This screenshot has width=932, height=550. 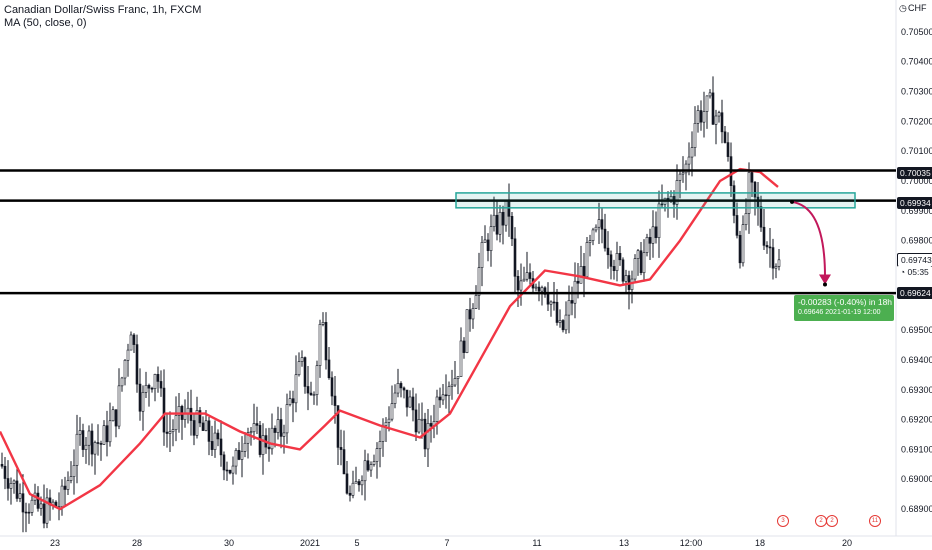 What do you see at coordinates (914, 203) in the screenshot?
I see `price-label-level-2: 0.69934` at bounding box center [914, 203].